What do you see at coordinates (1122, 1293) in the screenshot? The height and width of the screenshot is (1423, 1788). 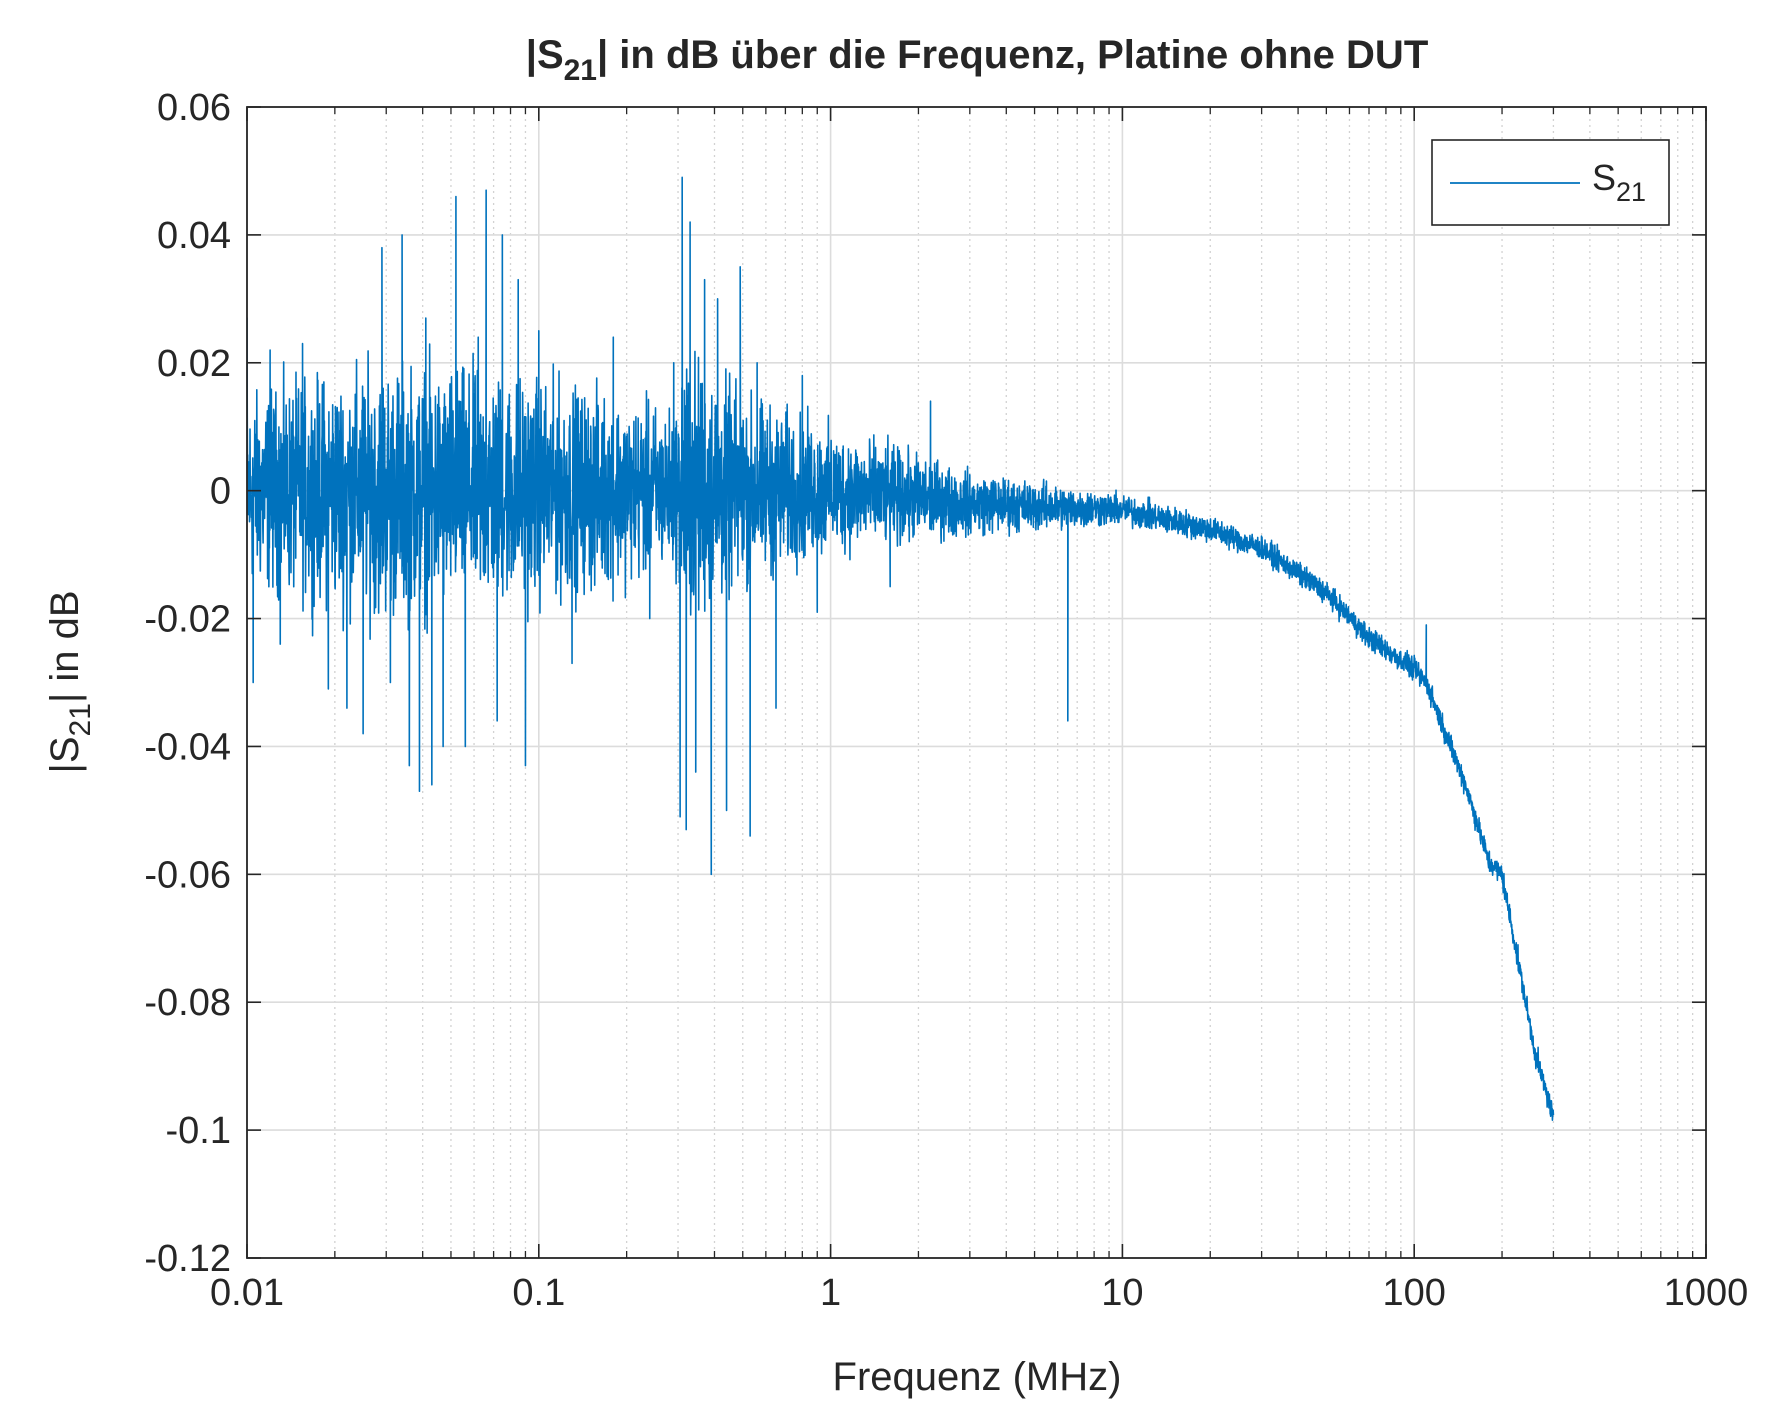 I see `x-tick-label: 10` at bounding box center [1122, 1293].